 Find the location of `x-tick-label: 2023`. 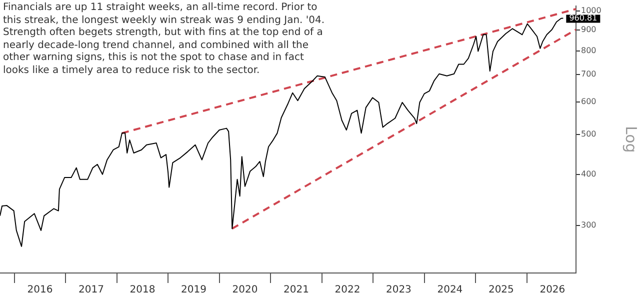

x-tick-label: 2023 is located at coordinates (399, 290).